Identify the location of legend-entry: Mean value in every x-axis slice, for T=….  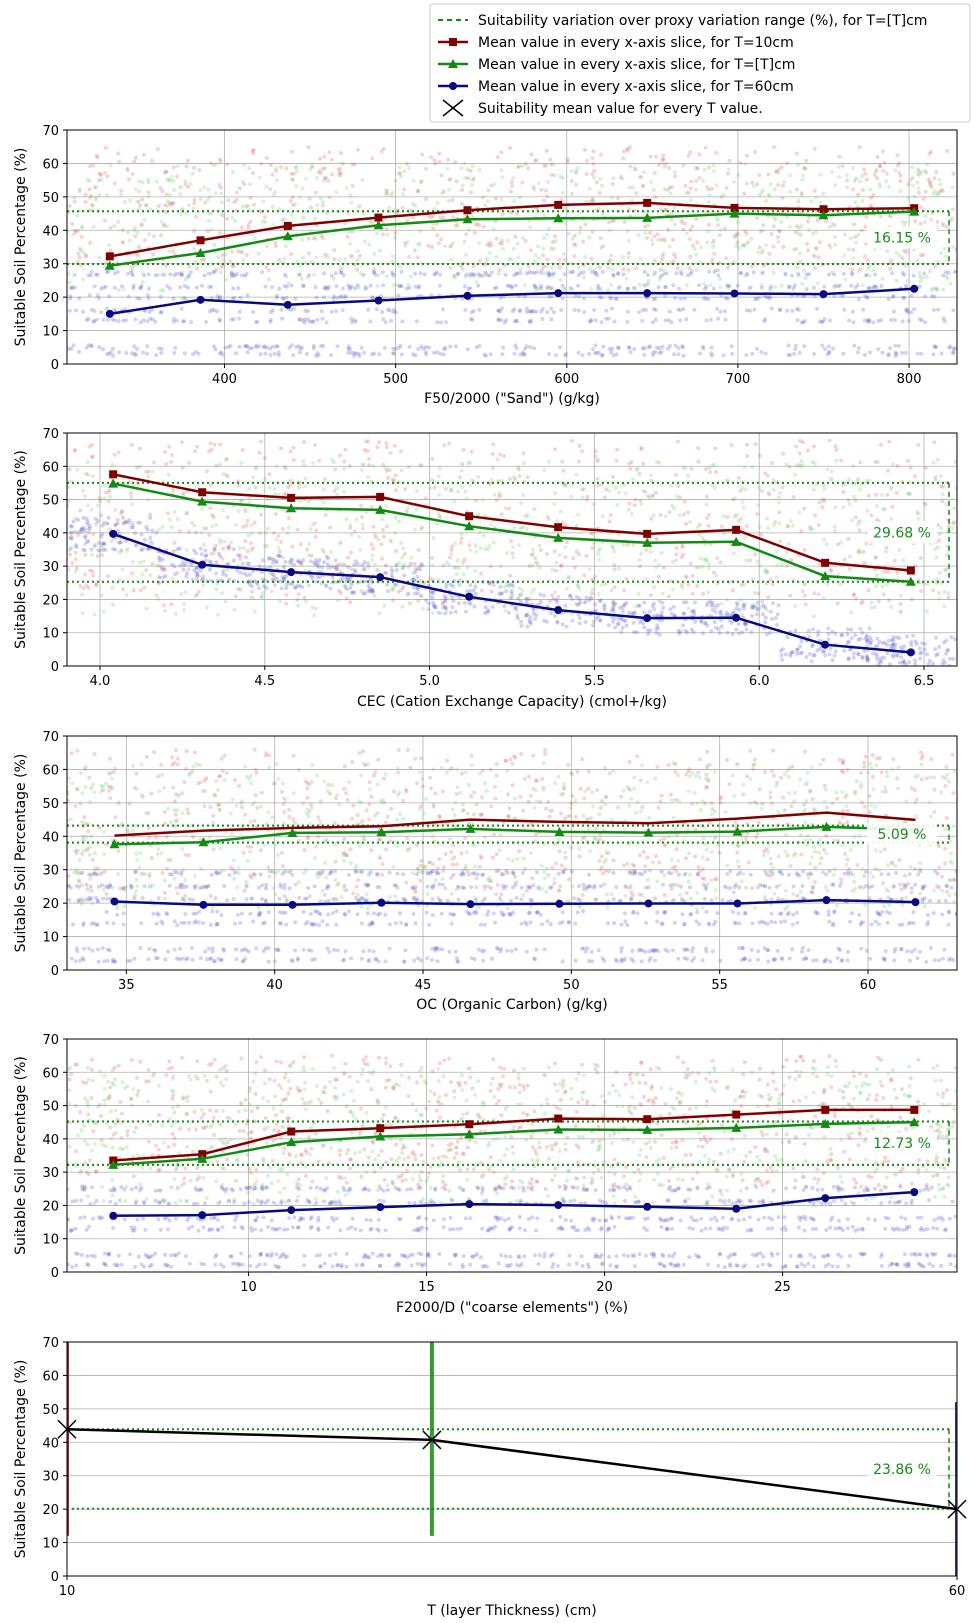
(616, 43).